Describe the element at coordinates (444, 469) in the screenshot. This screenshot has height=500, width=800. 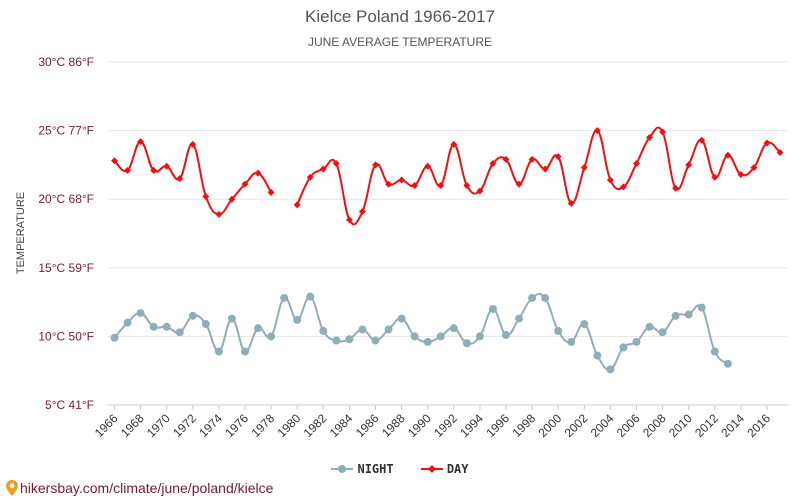
I see `legend-item-day: DAY` at that location.